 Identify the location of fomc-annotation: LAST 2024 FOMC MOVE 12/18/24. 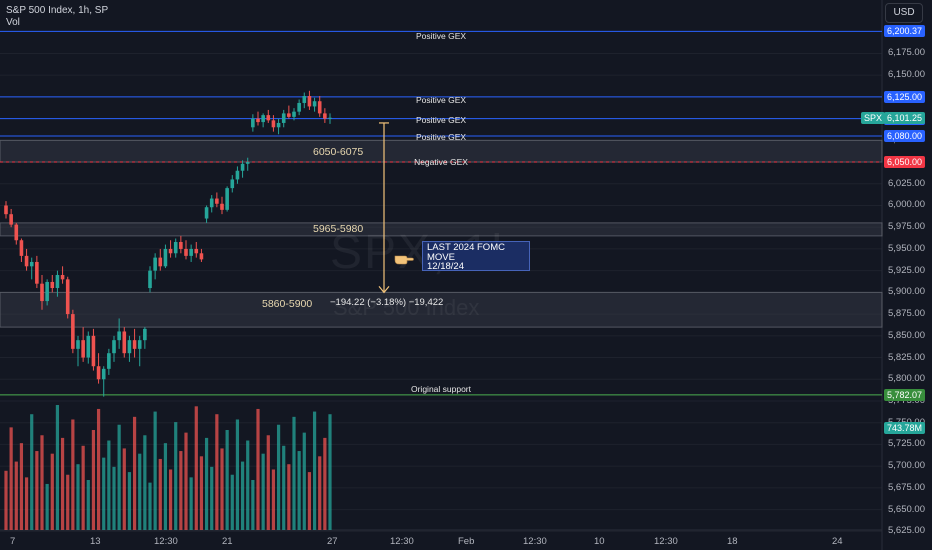
(476, 256).